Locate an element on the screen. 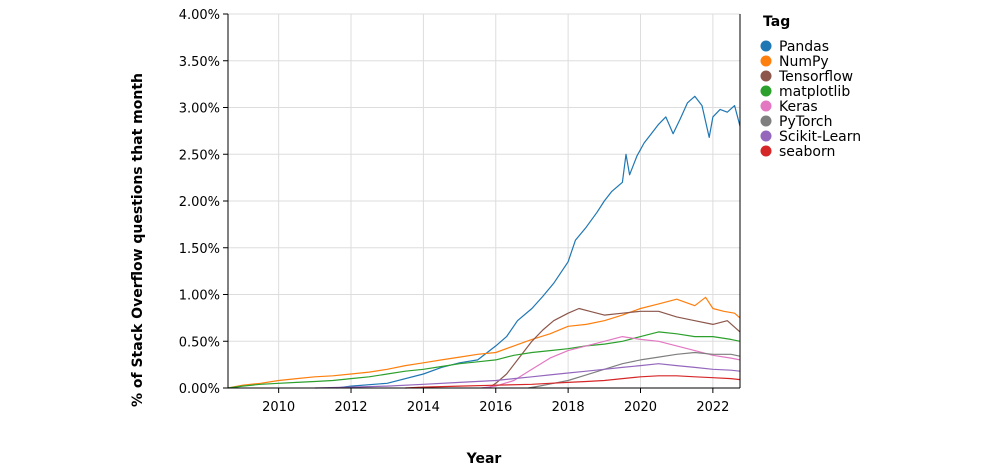  legend-label: Tensorflow is located at coordinates (815, 77).